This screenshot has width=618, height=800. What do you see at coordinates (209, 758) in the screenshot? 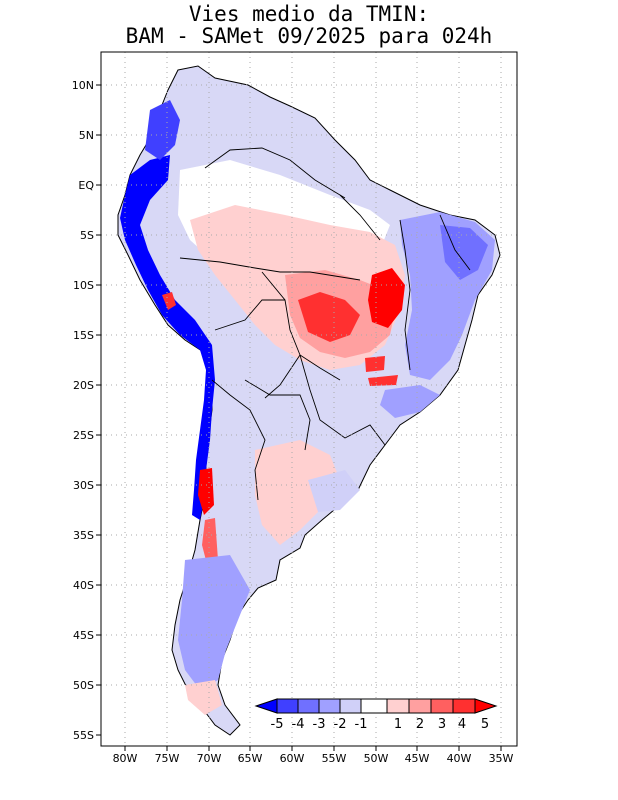
I see `lon-label: 70W` at bounding box center [209, 758].